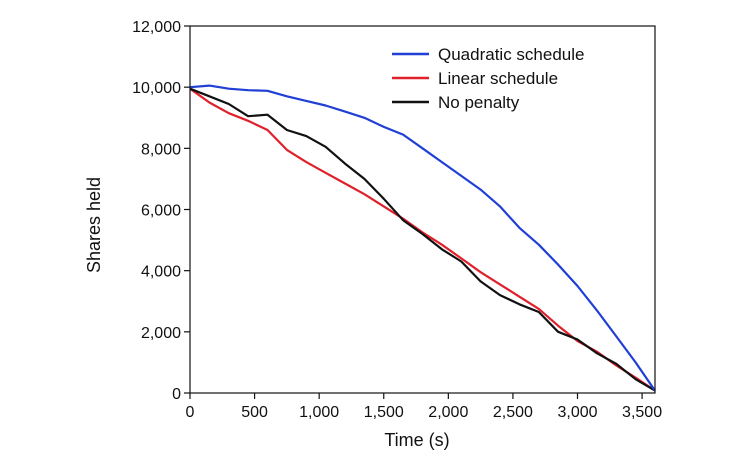  Describe the element at coordinates (161, 149) in the screenshot. I see `y-tick-label: 8,000` at that location.